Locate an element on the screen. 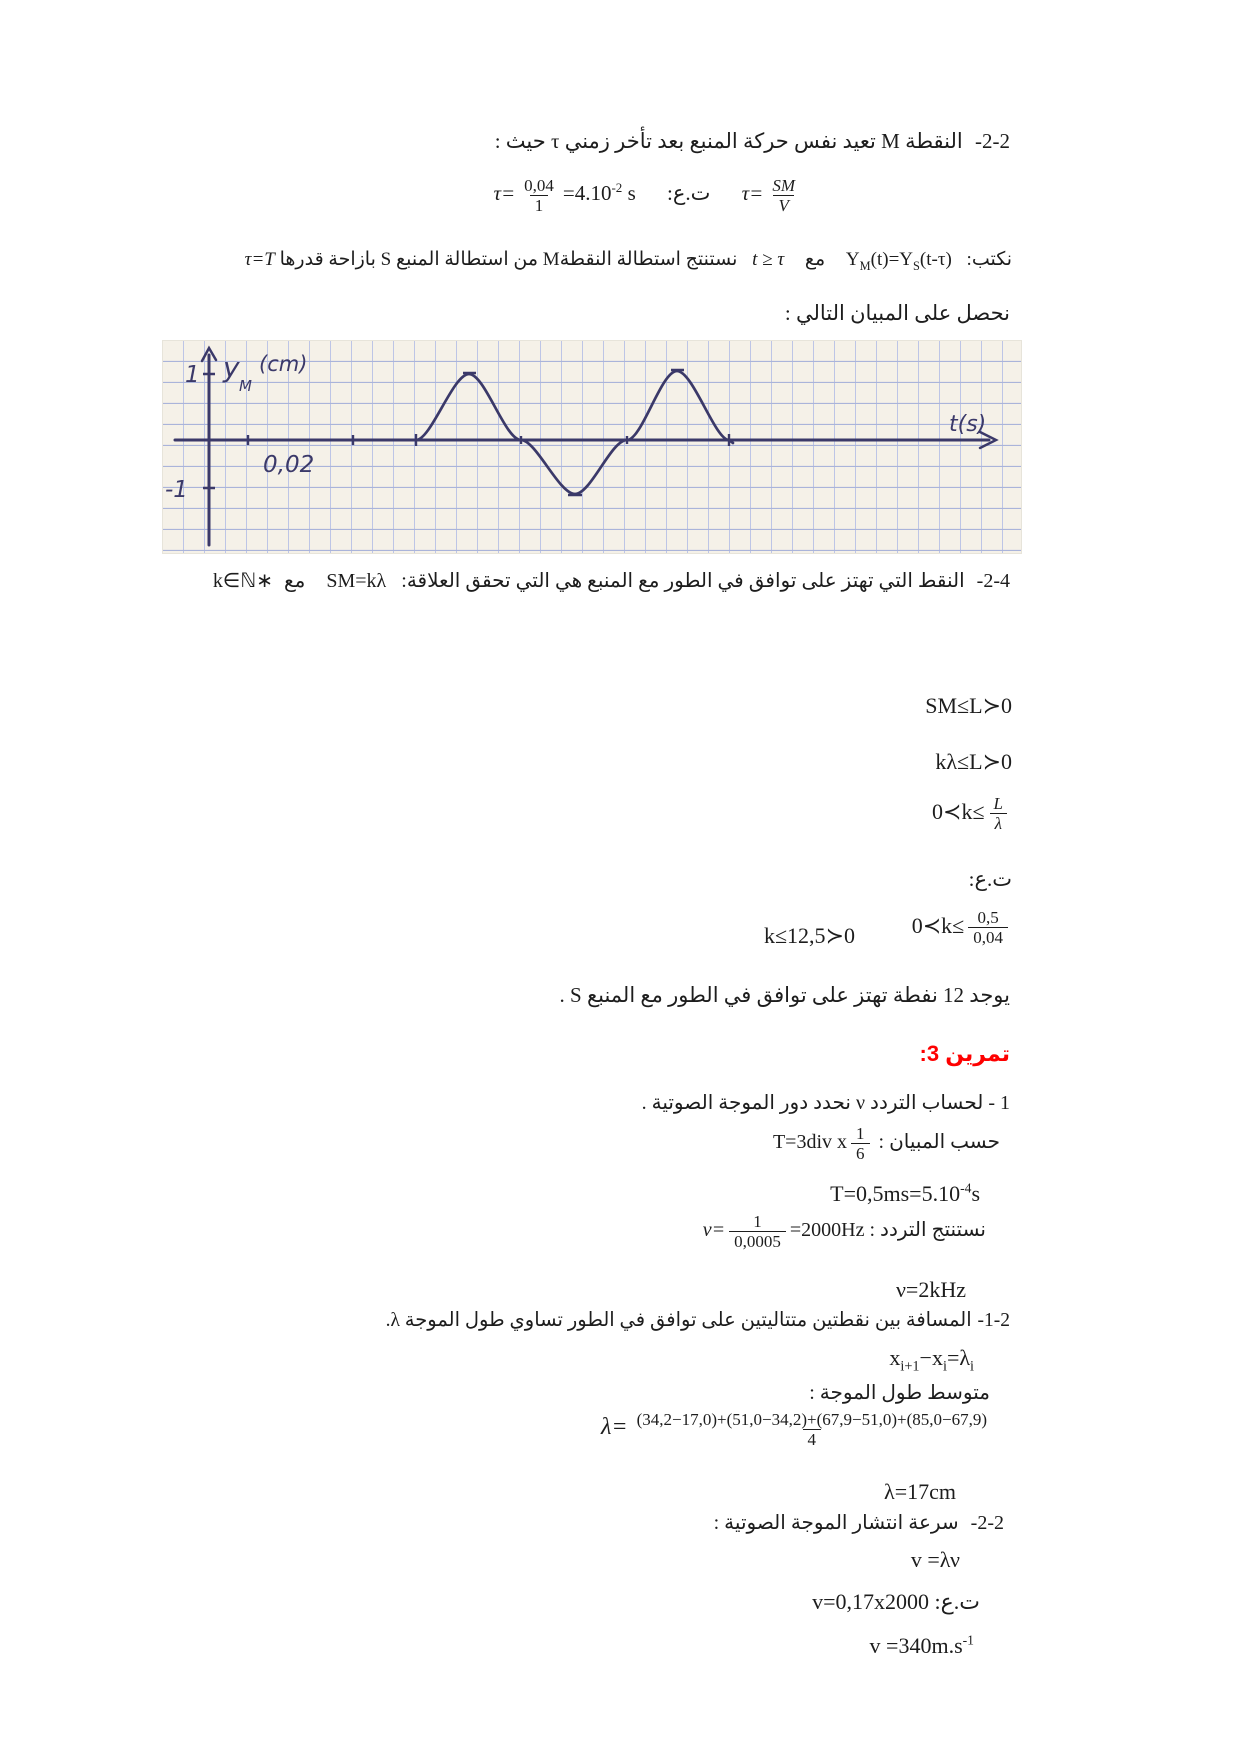 The height and width of the screenshot is (1754, 1240). graph-photo: 1 -1 y M (cm) 0,02 t(s) is located at coordinates (592, 447).